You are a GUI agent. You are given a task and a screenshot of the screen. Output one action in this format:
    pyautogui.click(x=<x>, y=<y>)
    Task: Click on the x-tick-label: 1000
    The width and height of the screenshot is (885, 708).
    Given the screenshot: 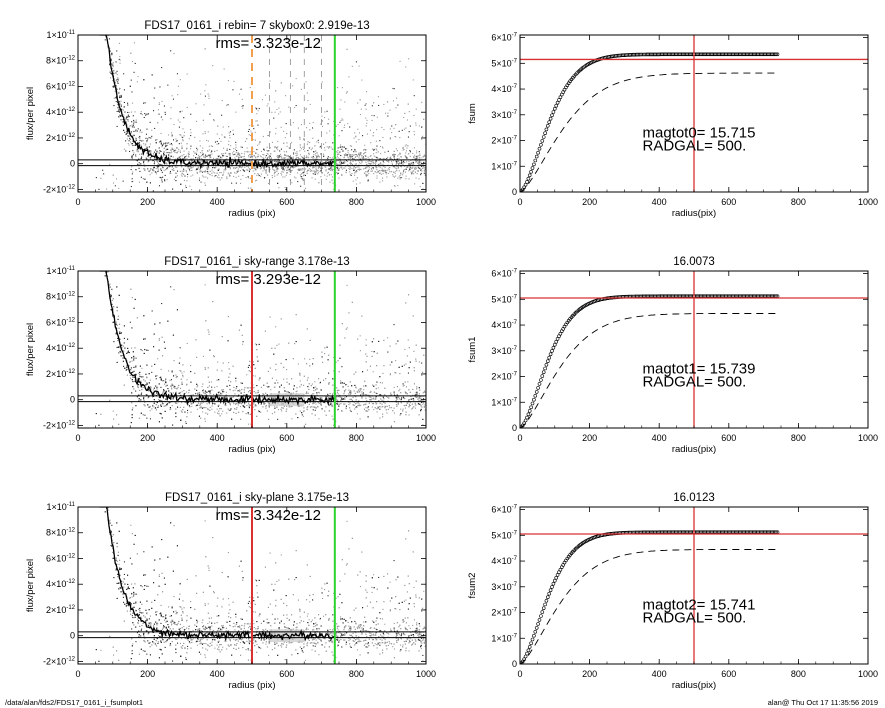 What is the action you would take?
    pyautogui.click(x=426, y=202)
    